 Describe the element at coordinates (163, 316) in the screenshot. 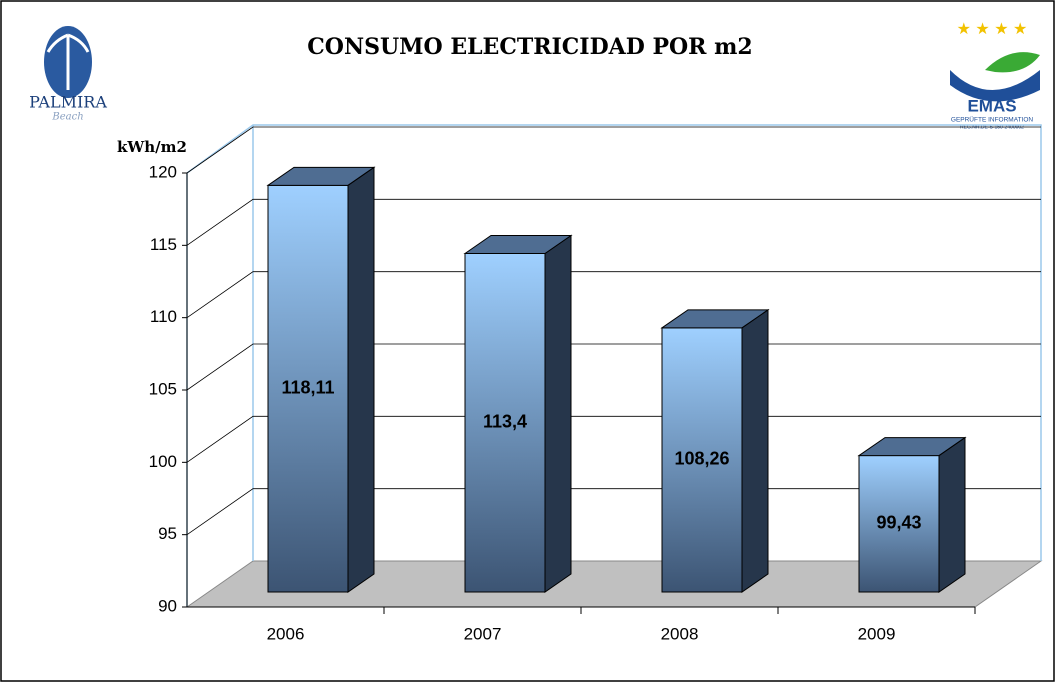

I see `y-tick-label: 110` at that location.